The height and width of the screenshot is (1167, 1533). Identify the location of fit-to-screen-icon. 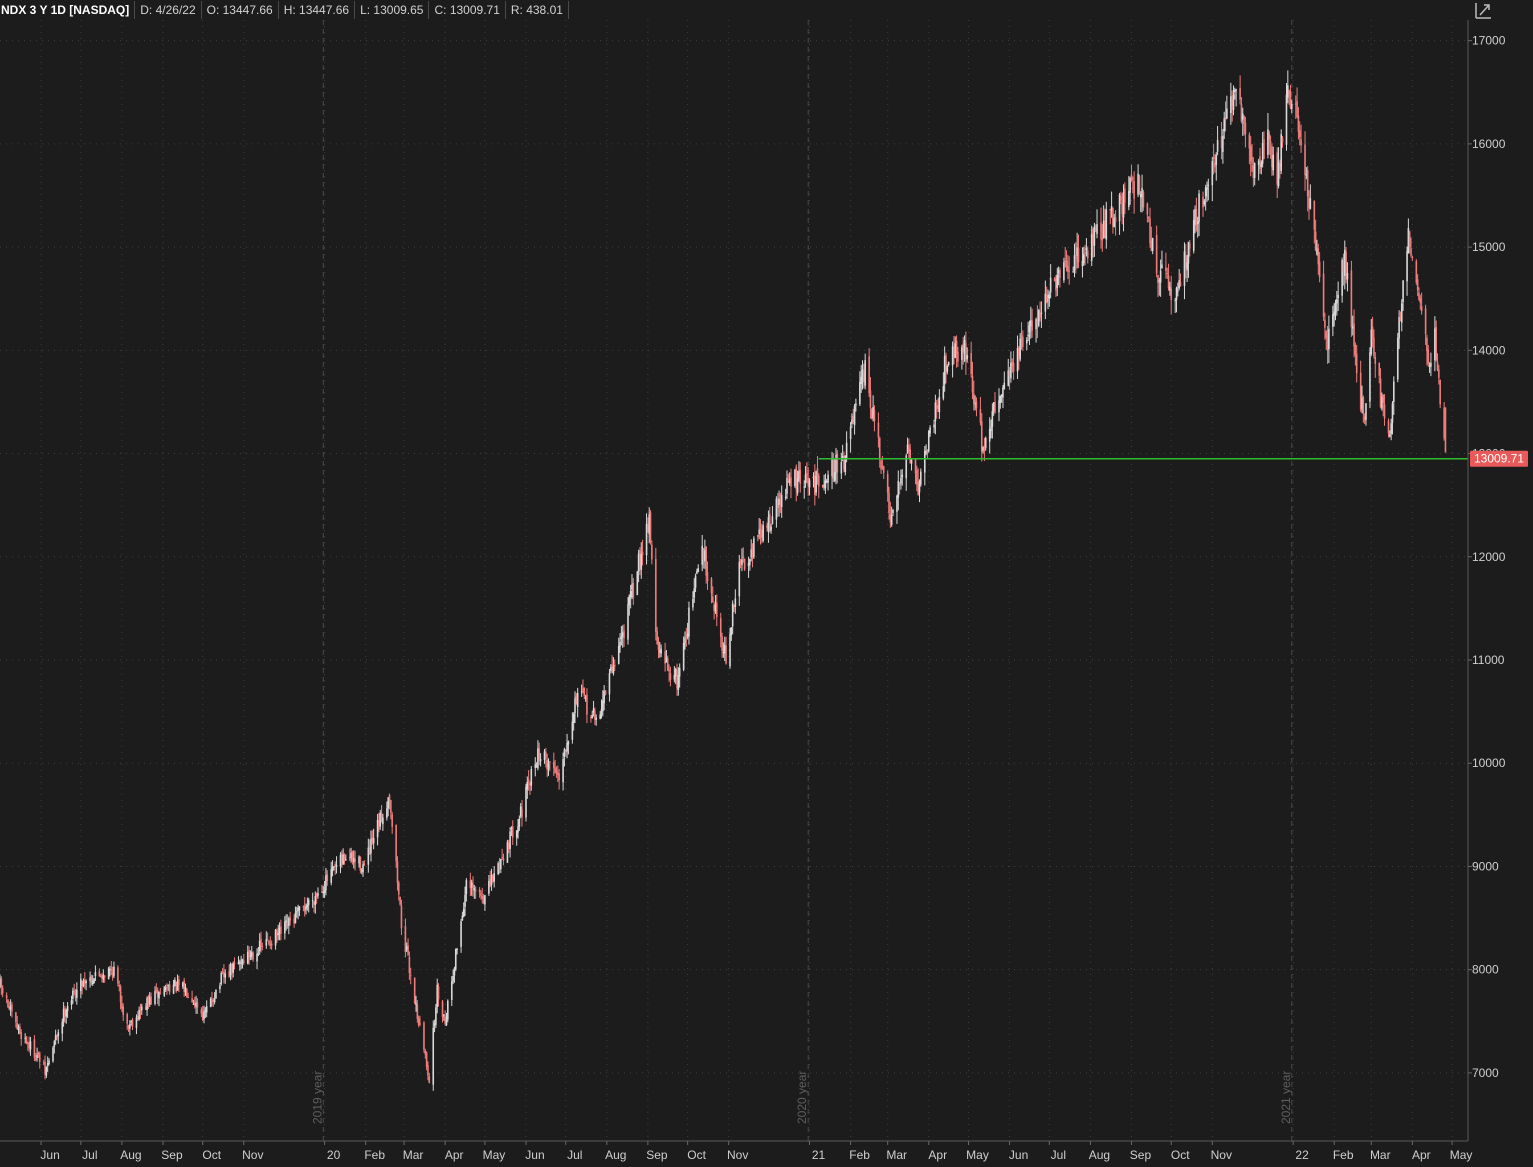
(1483, 10).